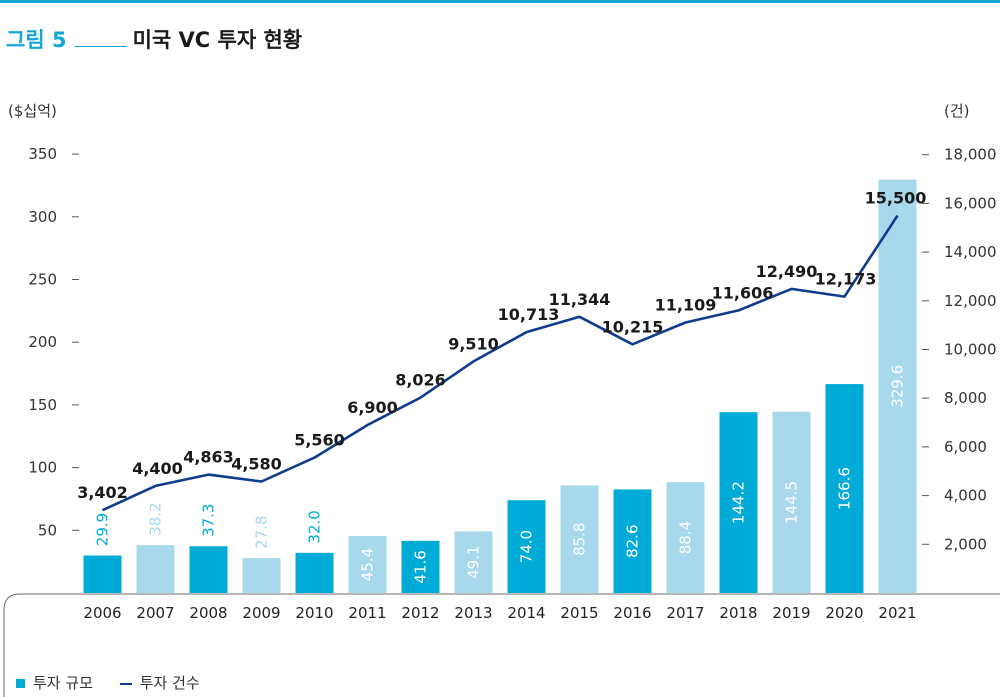  I want to click on bar-value-label: 38.2, so click(156, 518).